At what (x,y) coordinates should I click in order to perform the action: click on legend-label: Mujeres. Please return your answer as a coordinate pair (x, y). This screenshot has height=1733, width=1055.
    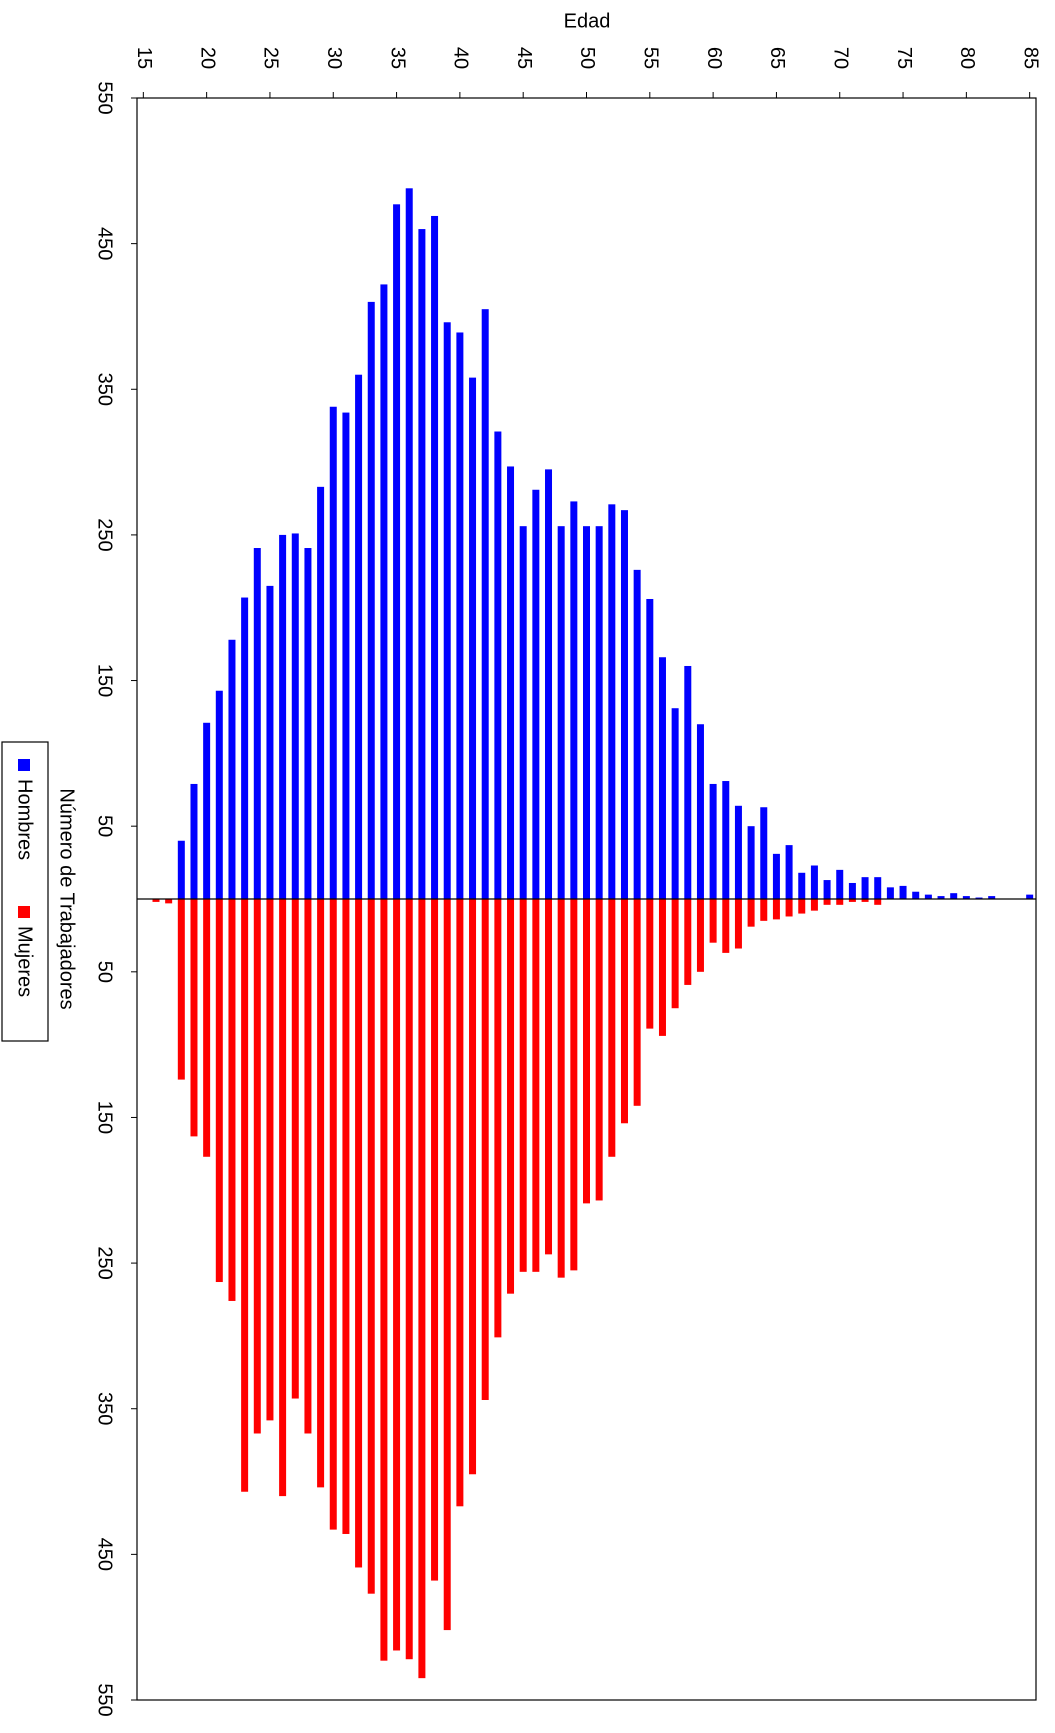
    Looking at the image, I should click on (25, 961).